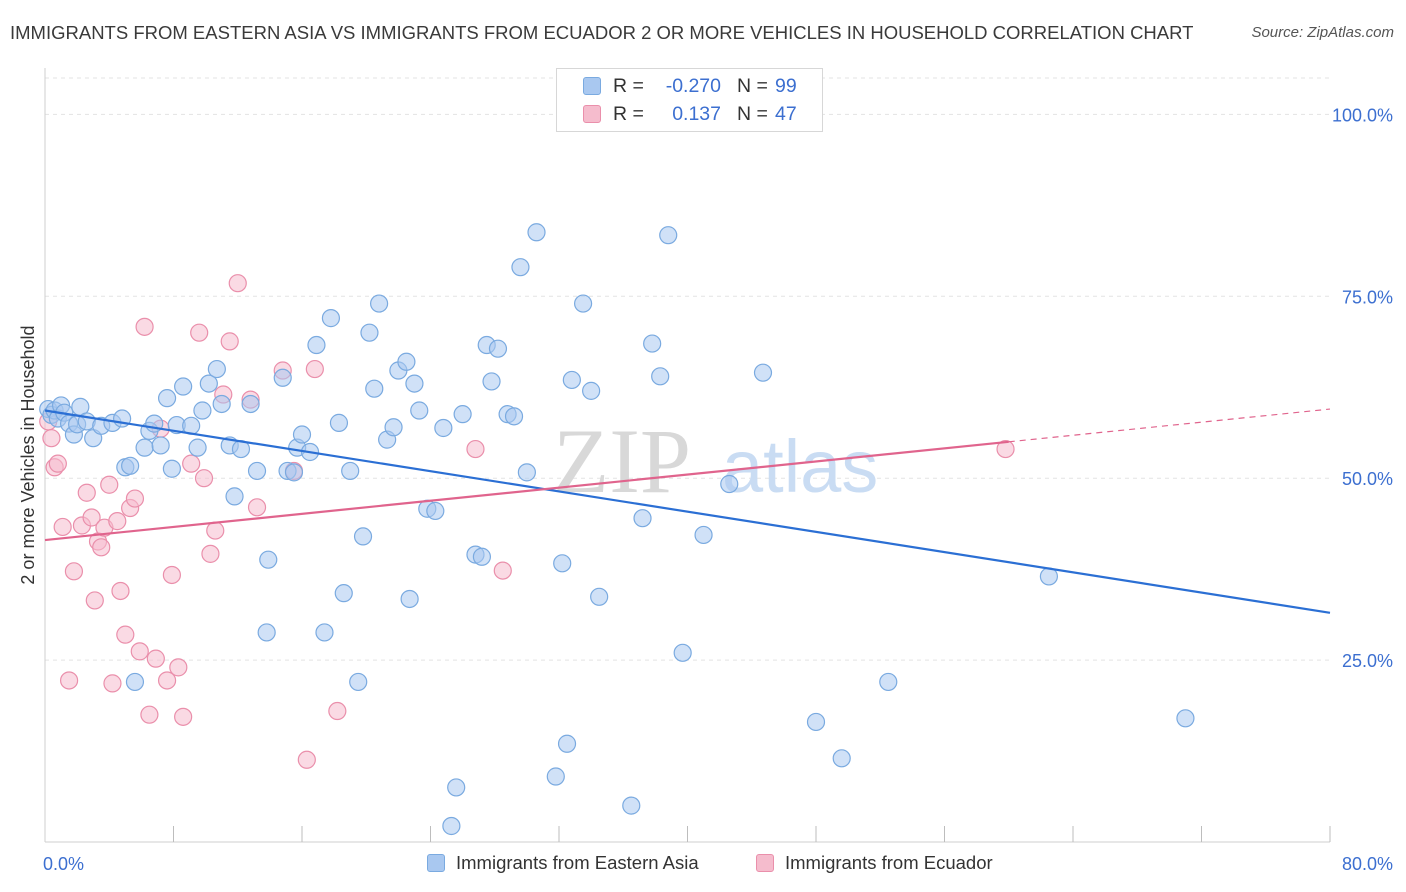  Describe the element at coordinates (1362, 115) in the screenshot. I see `y-tick-label: 100.0%` at that location.